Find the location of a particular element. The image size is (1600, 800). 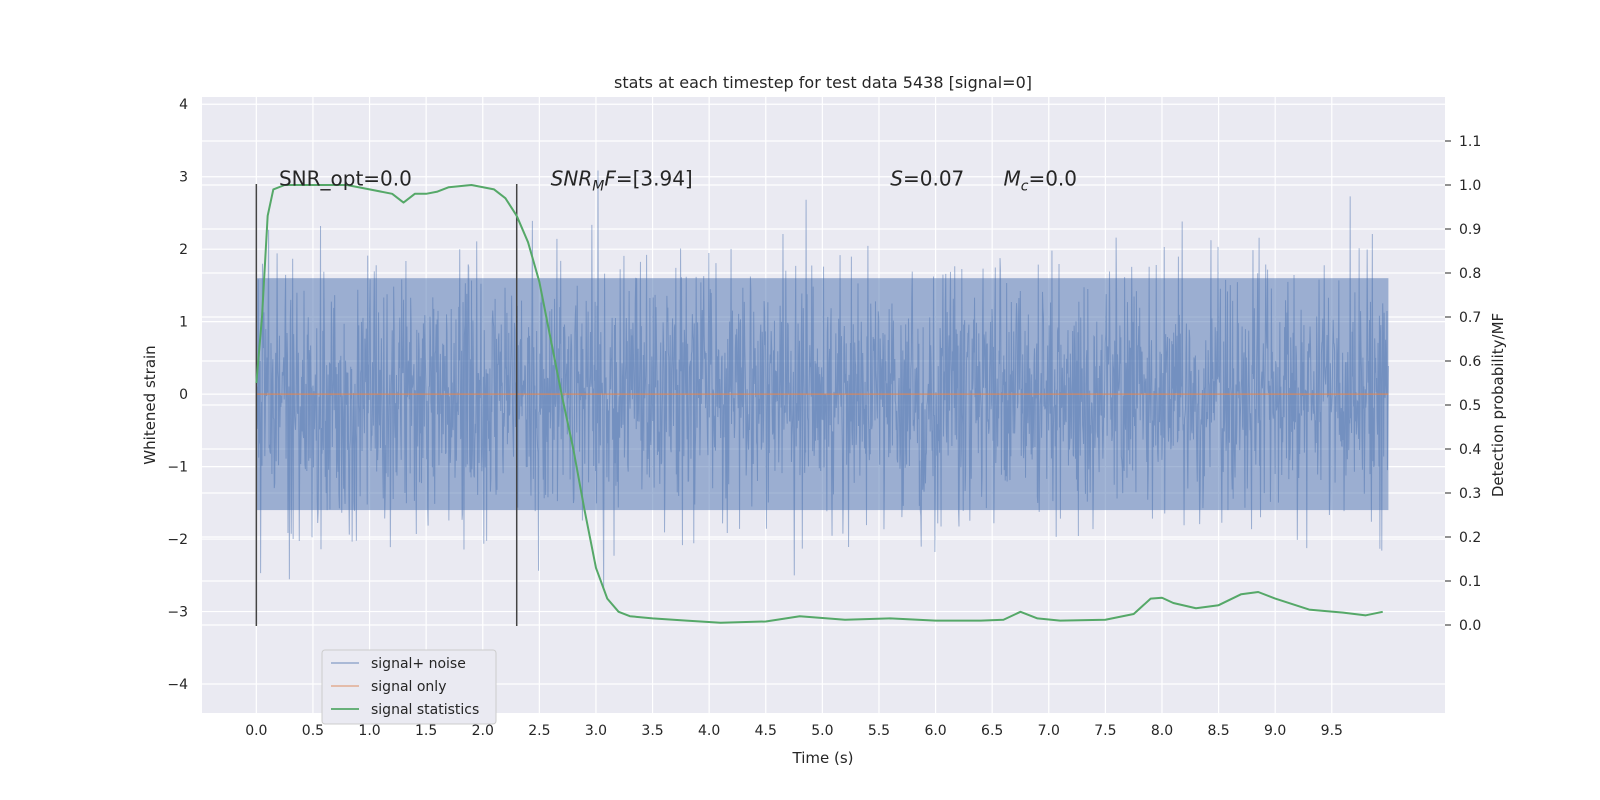

y-tick-label-1: −3 is located at coordinates (177, 613).